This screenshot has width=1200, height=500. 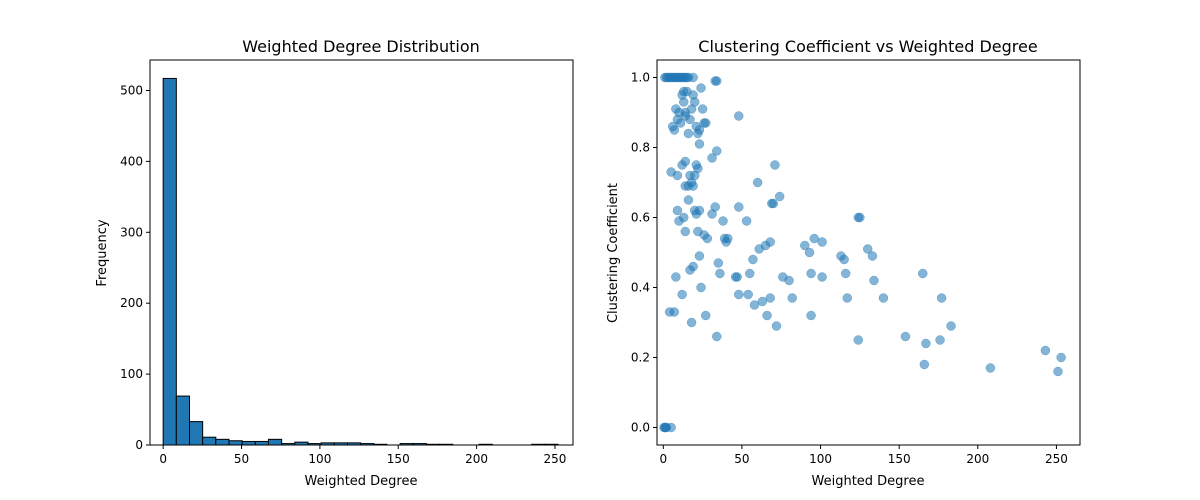 I want to click on histogram-x-tick-label: 150, so click(x=398, y=459).